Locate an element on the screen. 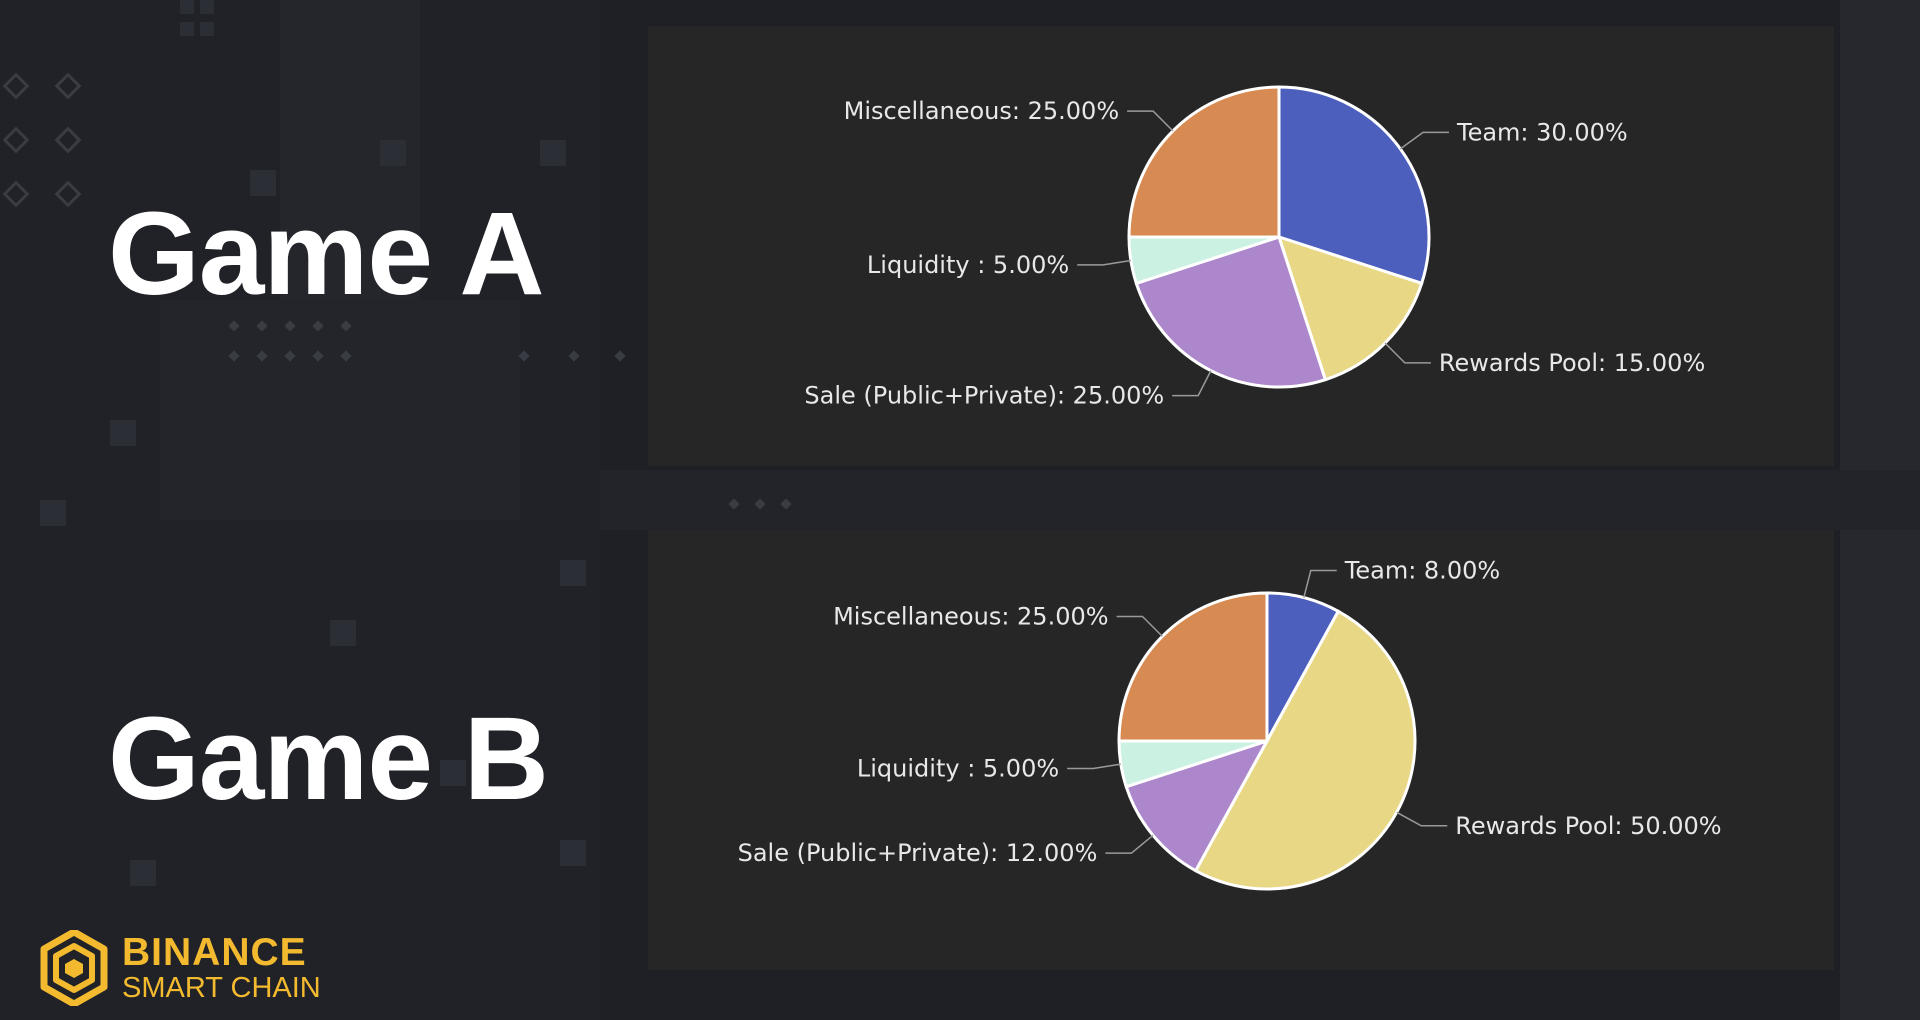 This screenshot has height=1020, width=1920. game-b-slice-team-label: Team: 8.00% is located at coordinates (1422, 571).